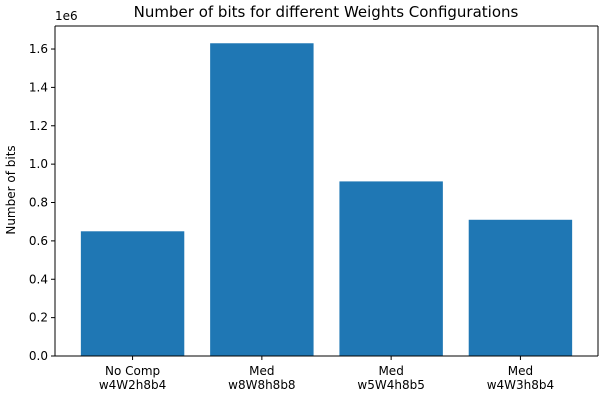 Image resolution: width=600 pixels, height=404 pixels. I want to click on x-tick-label-line-0: No Comp, so click(132, 371).